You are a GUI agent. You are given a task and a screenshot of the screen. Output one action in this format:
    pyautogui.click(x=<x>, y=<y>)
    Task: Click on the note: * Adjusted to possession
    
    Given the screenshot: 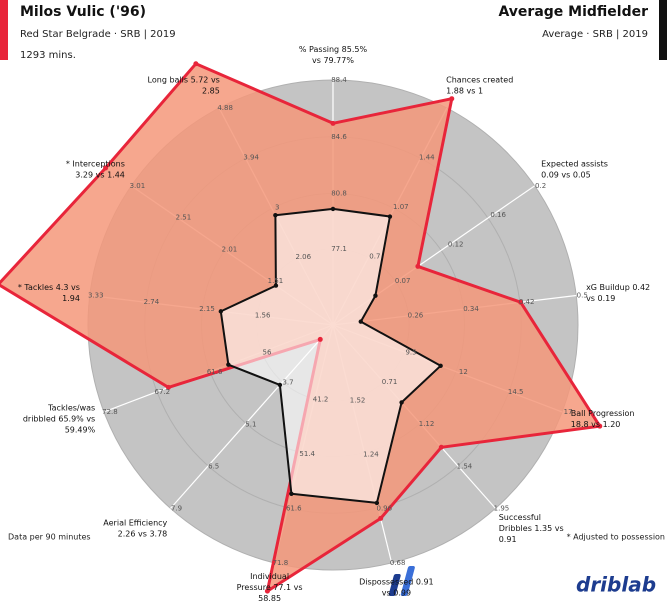 What is the action you would take?
    pyautogui.click(x=616, y=537)
    